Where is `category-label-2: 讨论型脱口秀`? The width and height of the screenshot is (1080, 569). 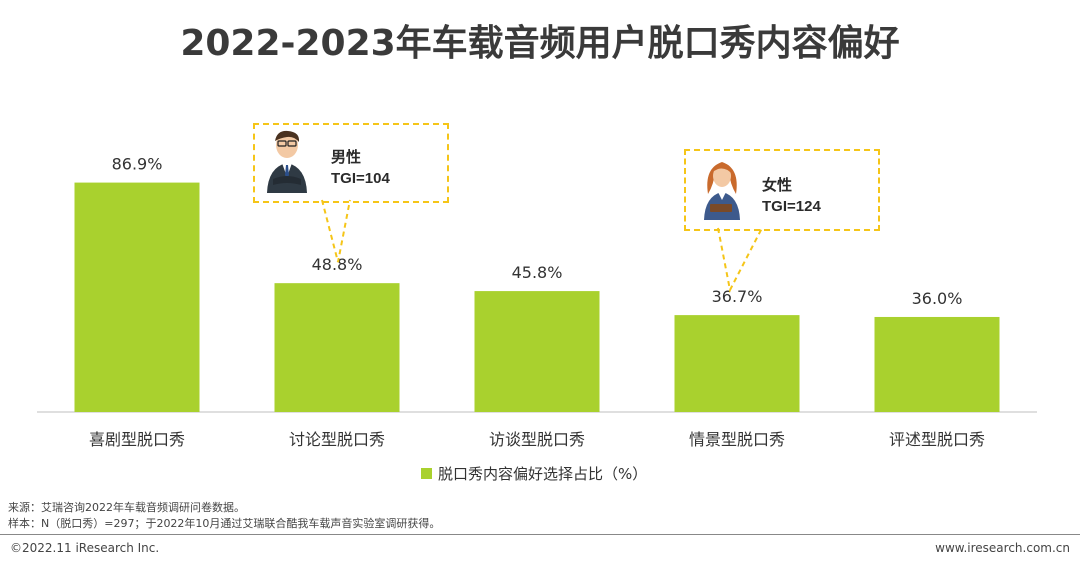 category-label-2: 讨论型脱口秀 is located at coordinates (337, 439).